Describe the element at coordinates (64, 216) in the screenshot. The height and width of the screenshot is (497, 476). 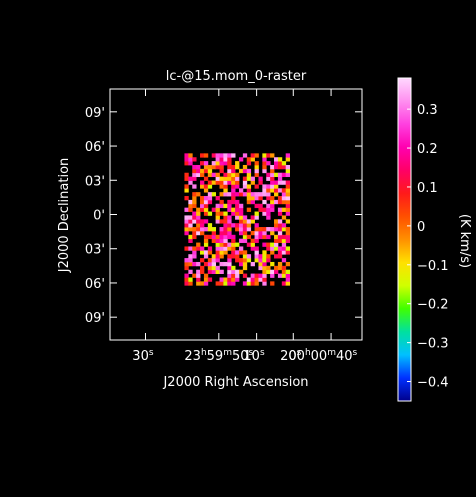
I see `y-axis-label: J2000 Declination` at that location.